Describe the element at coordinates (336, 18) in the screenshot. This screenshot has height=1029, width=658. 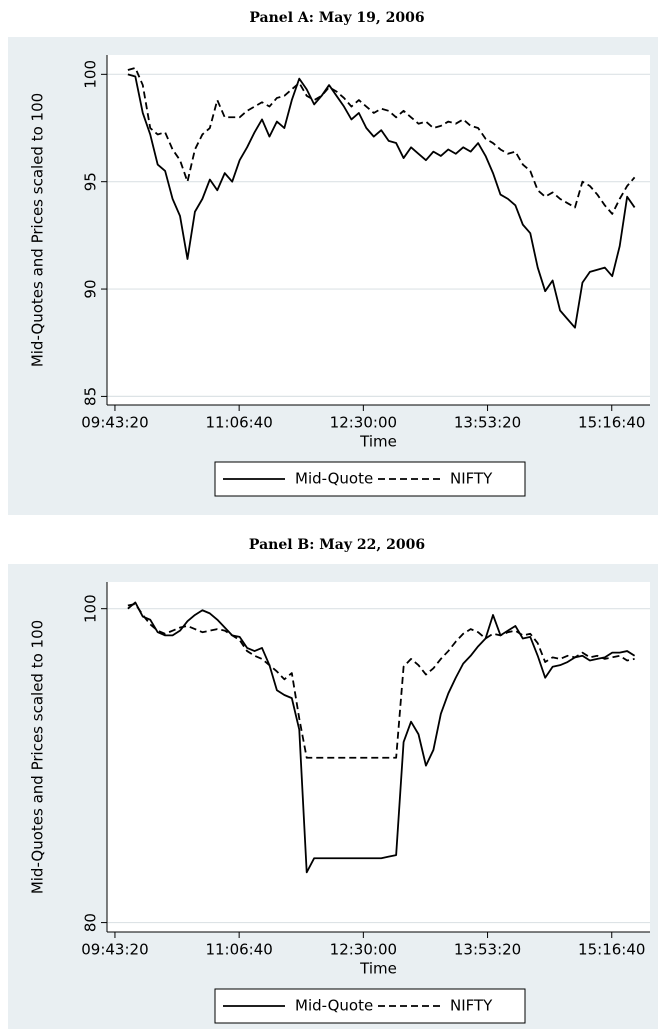
I see `chart-title: Panel A: May 19, 2006` at that location.